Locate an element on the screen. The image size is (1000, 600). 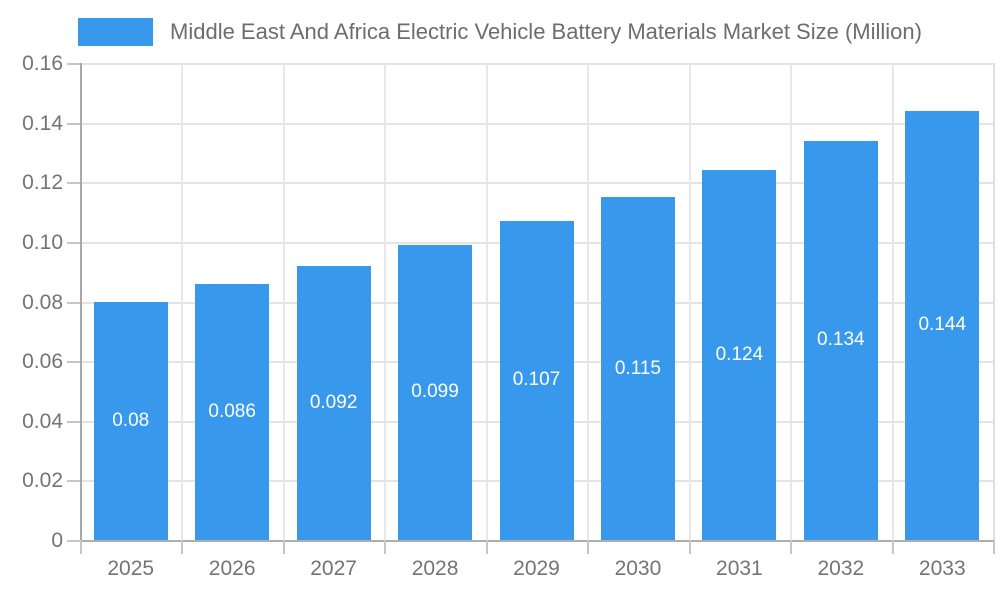
bar: 0.134 is located at coordinates (840, 340).